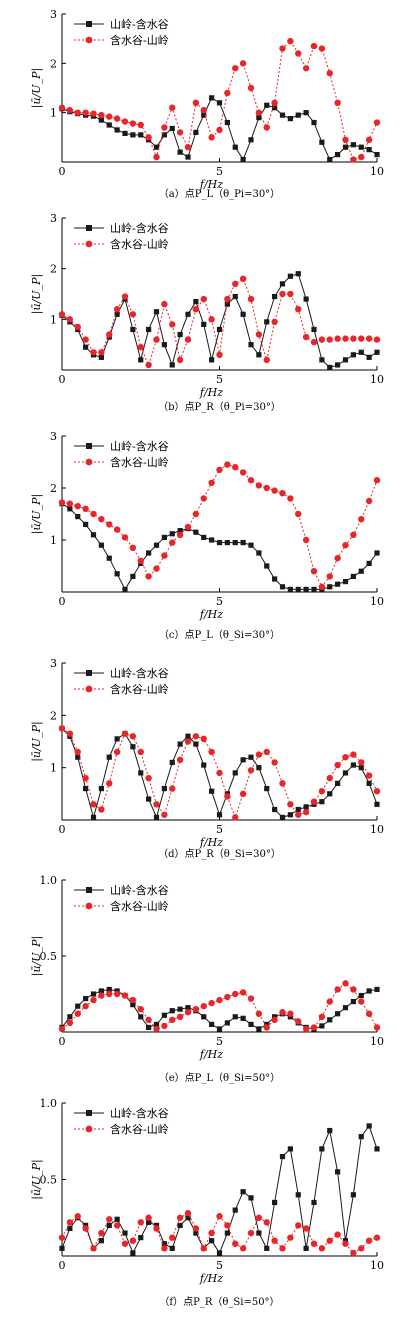 The image size is (404, 1334). I want to click on x-tick-label: 10, so click(377, 379).